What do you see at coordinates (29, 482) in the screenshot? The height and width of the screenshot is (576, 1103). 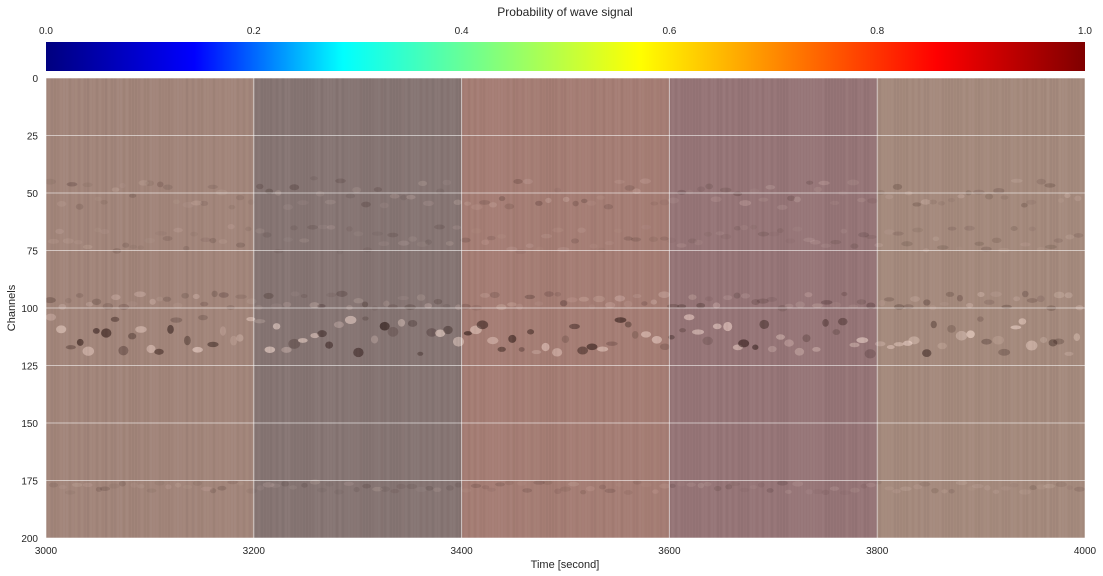 I see `y-tick-label: 175` at bounding box center [29, 482].